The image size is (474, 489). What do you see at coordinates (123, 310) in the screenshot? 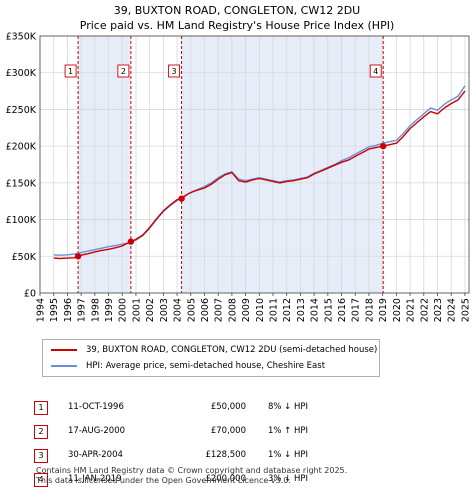
I see `x-tick-label: 2000` at bounding box center [123, 310].